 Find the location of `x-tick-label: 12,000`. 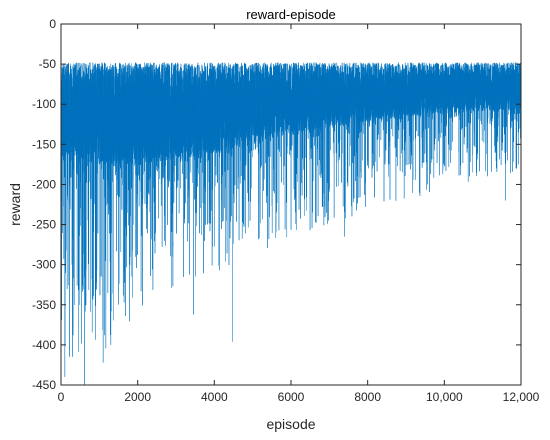

x-tick-label: 12,000 is located at coordinates (521, 397).